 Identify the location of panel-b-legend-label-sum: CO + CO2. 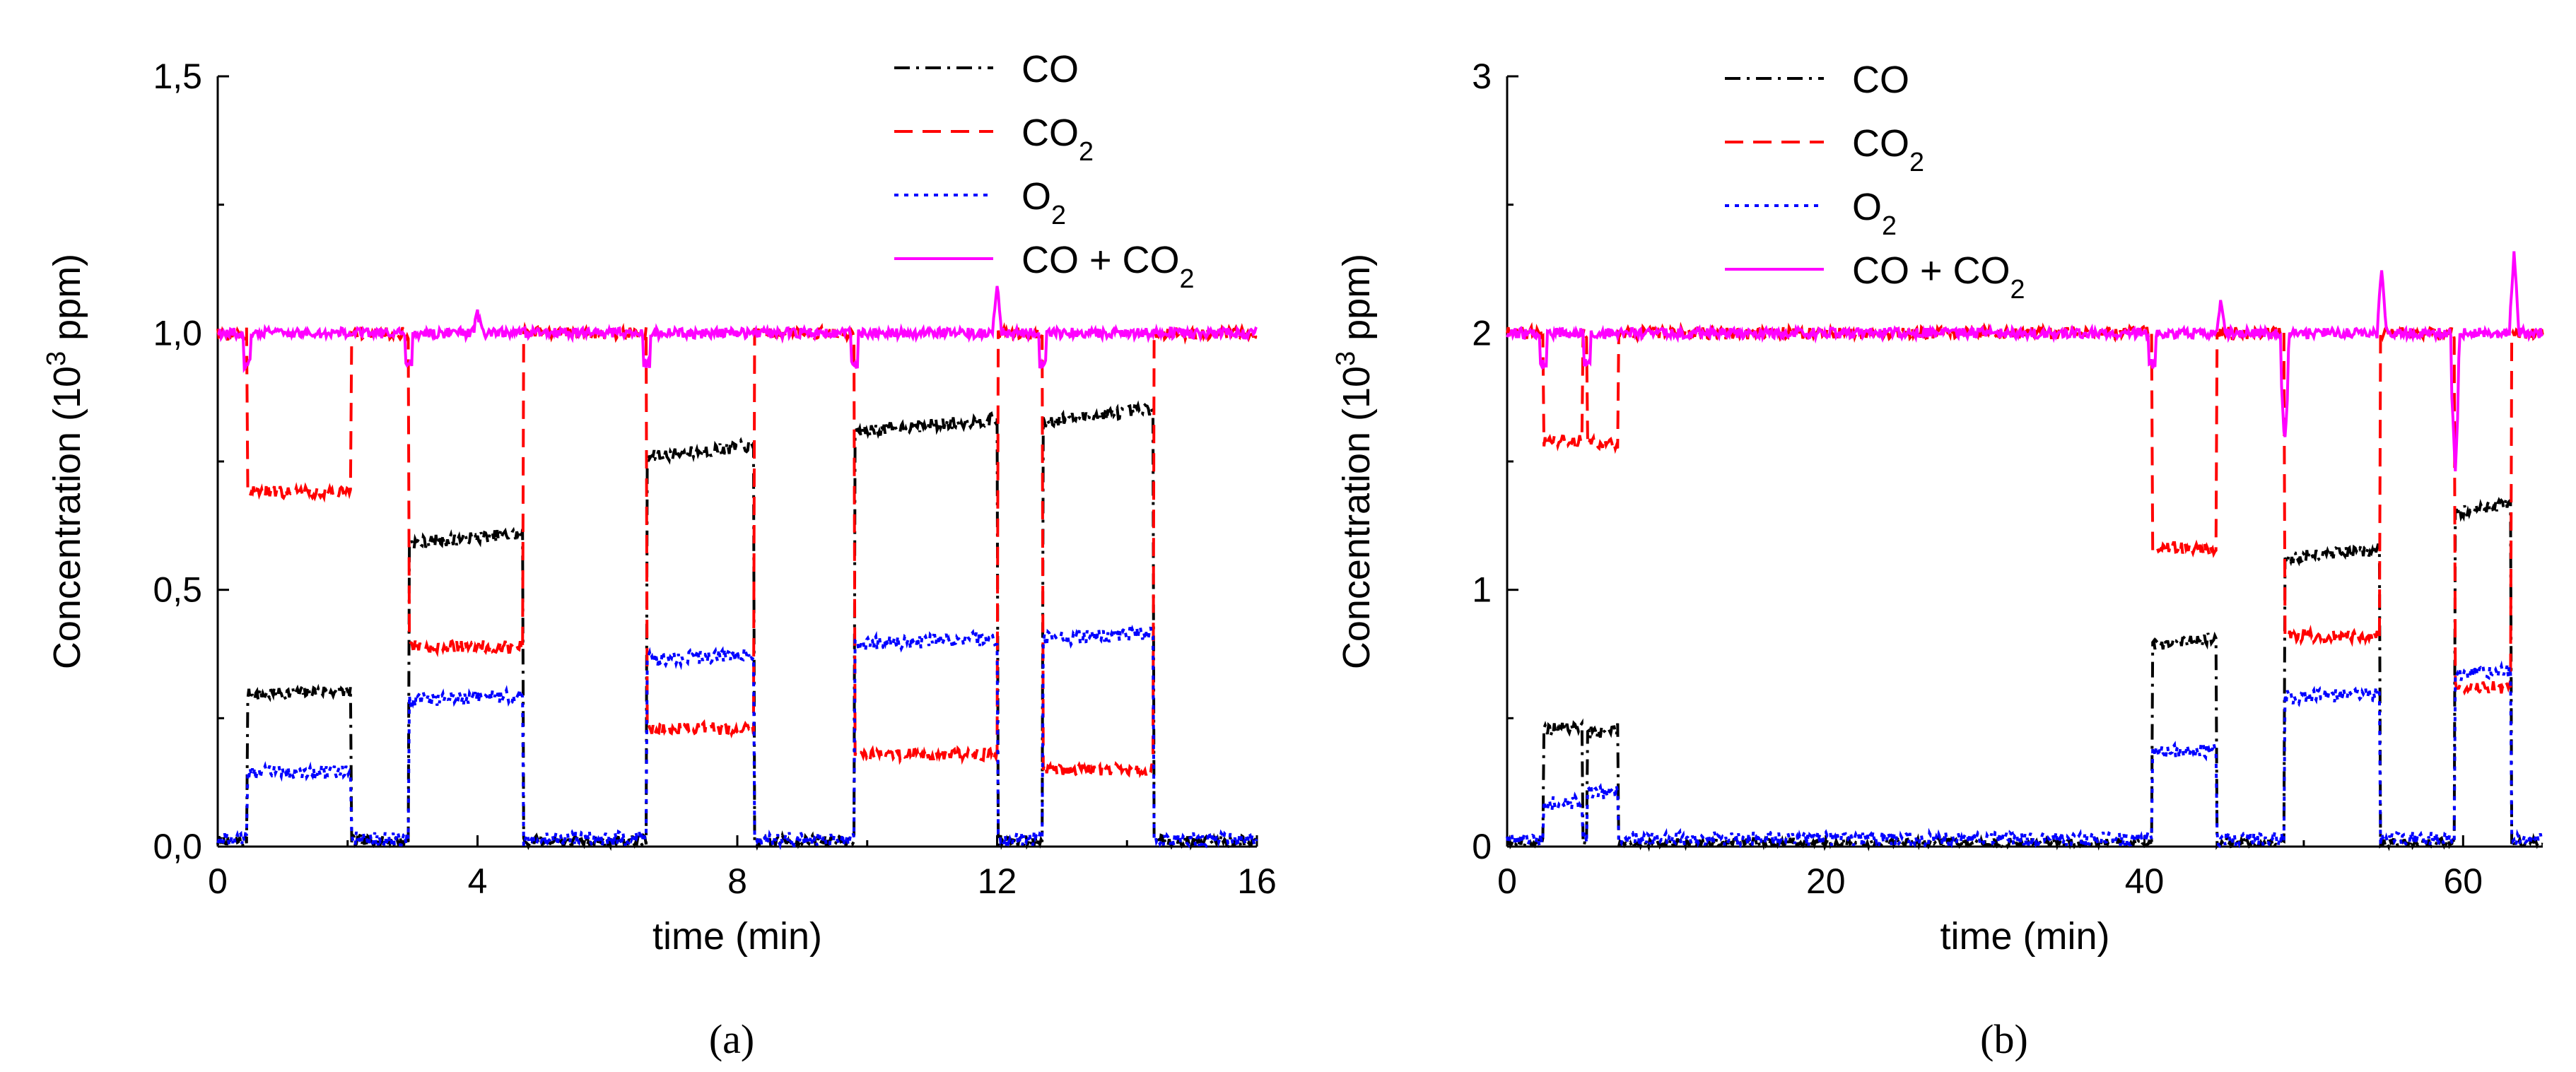
(1939, 277).